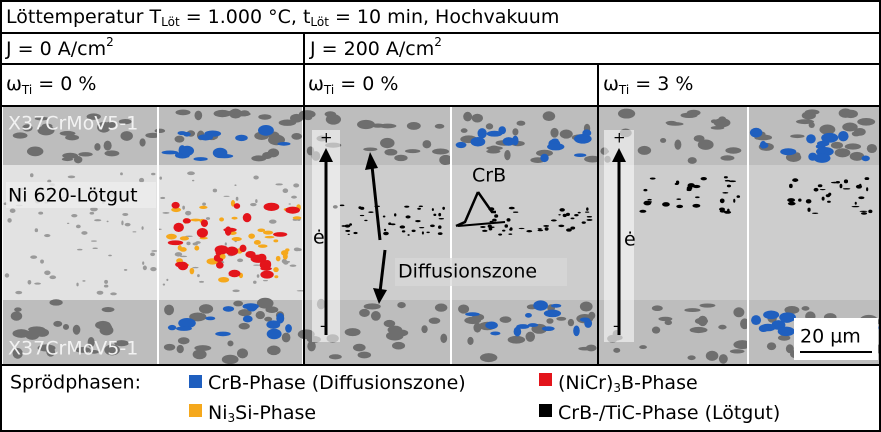 This screenshot has height=432, width=881. I want to click on solder-label: Ni 620-Lötgut, so click(73, 196).